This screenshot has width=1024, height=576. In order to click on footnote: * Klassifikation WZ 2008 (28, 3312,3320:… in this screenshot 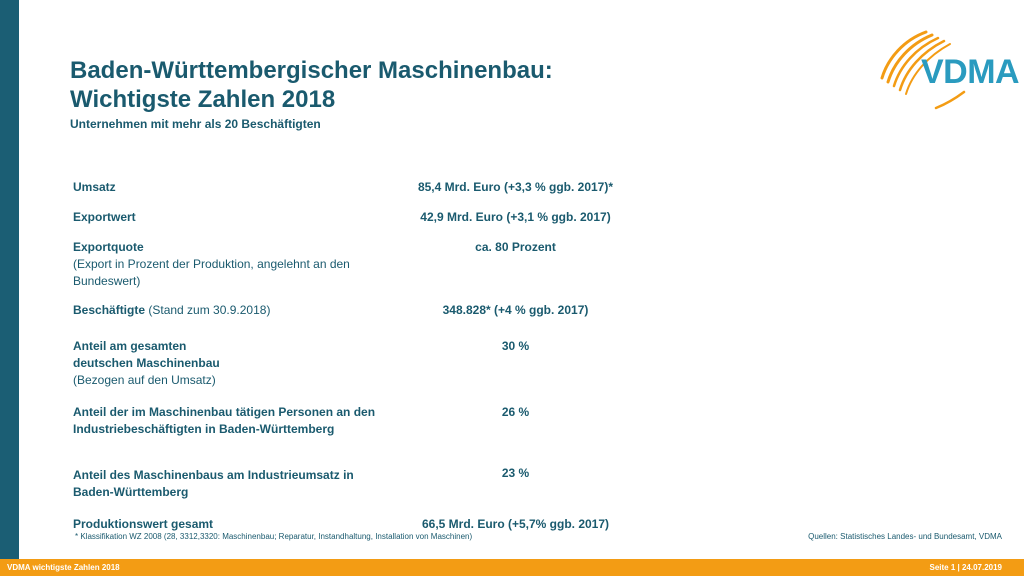, I will do `click(274, 536)`.